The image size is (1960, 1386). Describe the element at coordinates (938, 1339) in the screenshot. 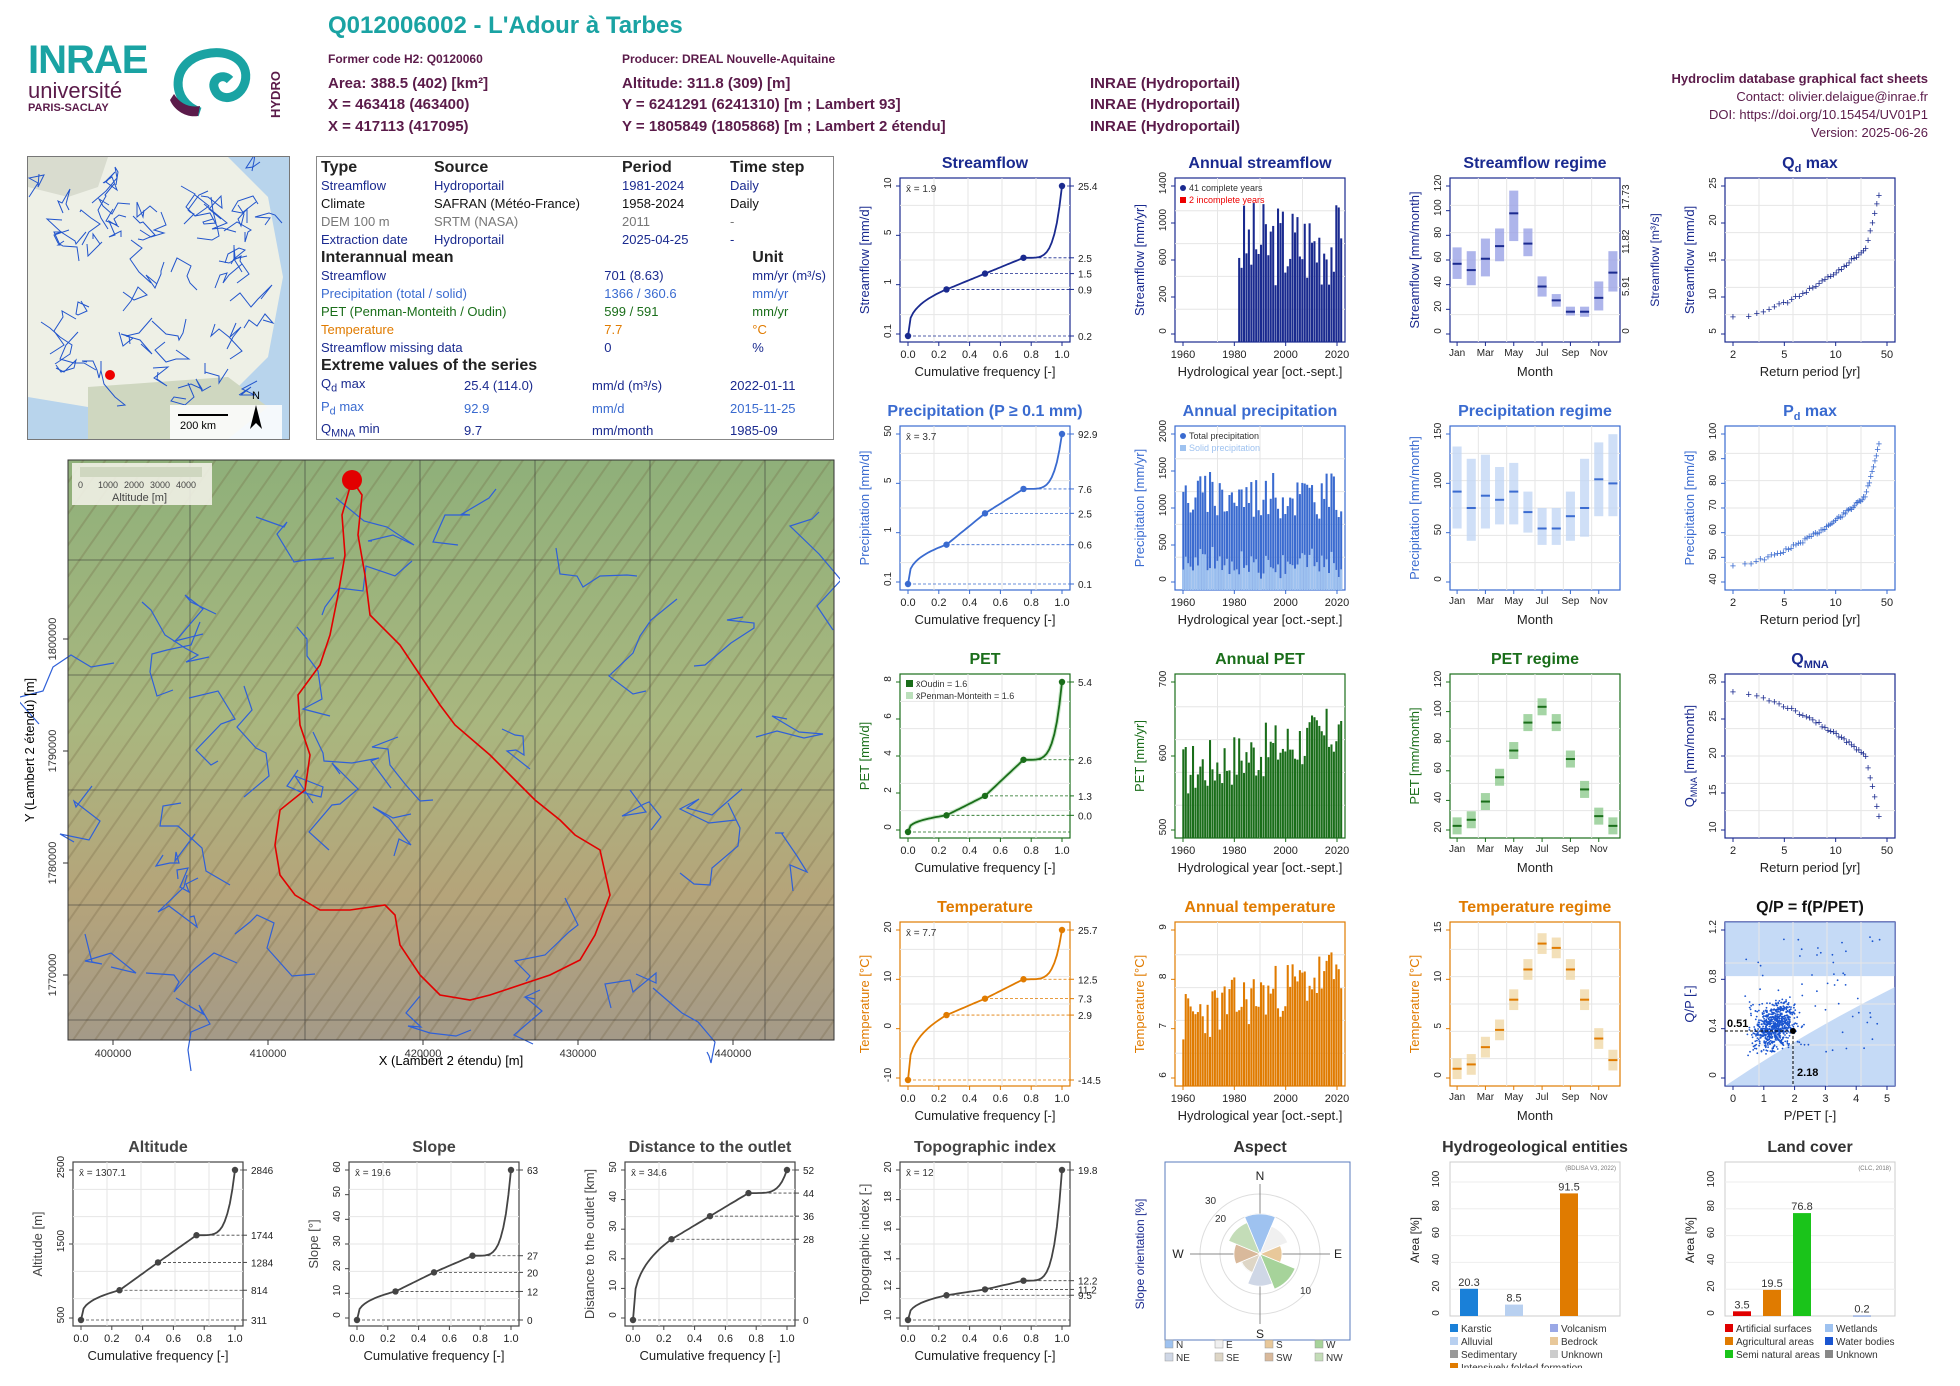

I see `x-tick-label: 0.2` at that location.